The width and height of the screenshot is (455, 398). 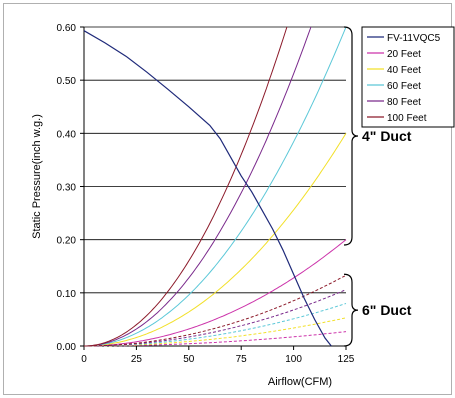 What do you see at coordinates (67, 347) in the screenshot?
I see `y-tick-label: 0.00` at bounding box center [67, 347].